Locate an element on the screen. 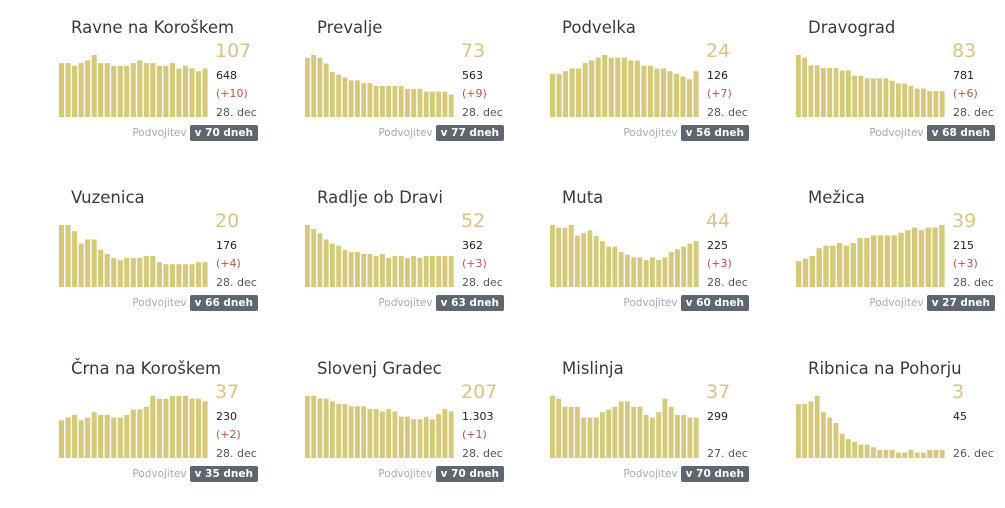 The height and width of the screenshot is (508, 1005). total-cases-count: 362 is located at coordinates (472, 245).